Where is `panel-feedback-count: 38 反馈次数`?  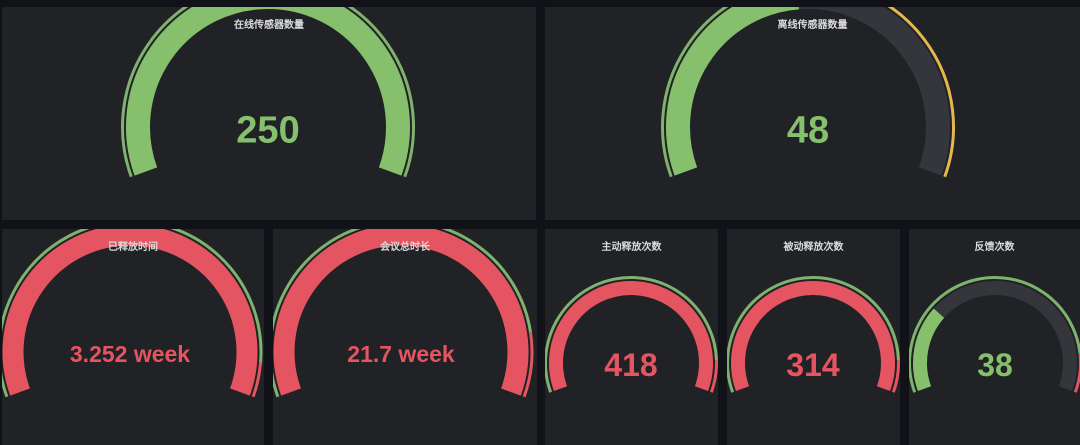 panel-feedback-count: 38 反馈次数 is located at coordinates (994, 337).